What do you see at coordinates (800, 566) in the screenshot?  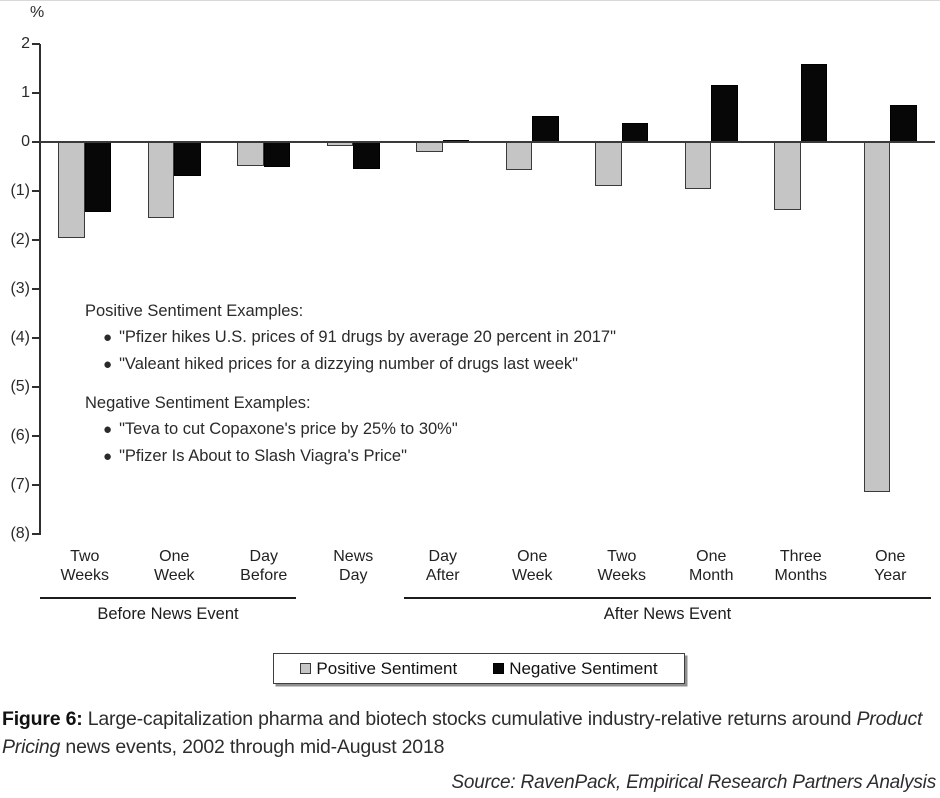 I see `x-tick-label-three-months: Three Months` at bounding box center [800, 566].